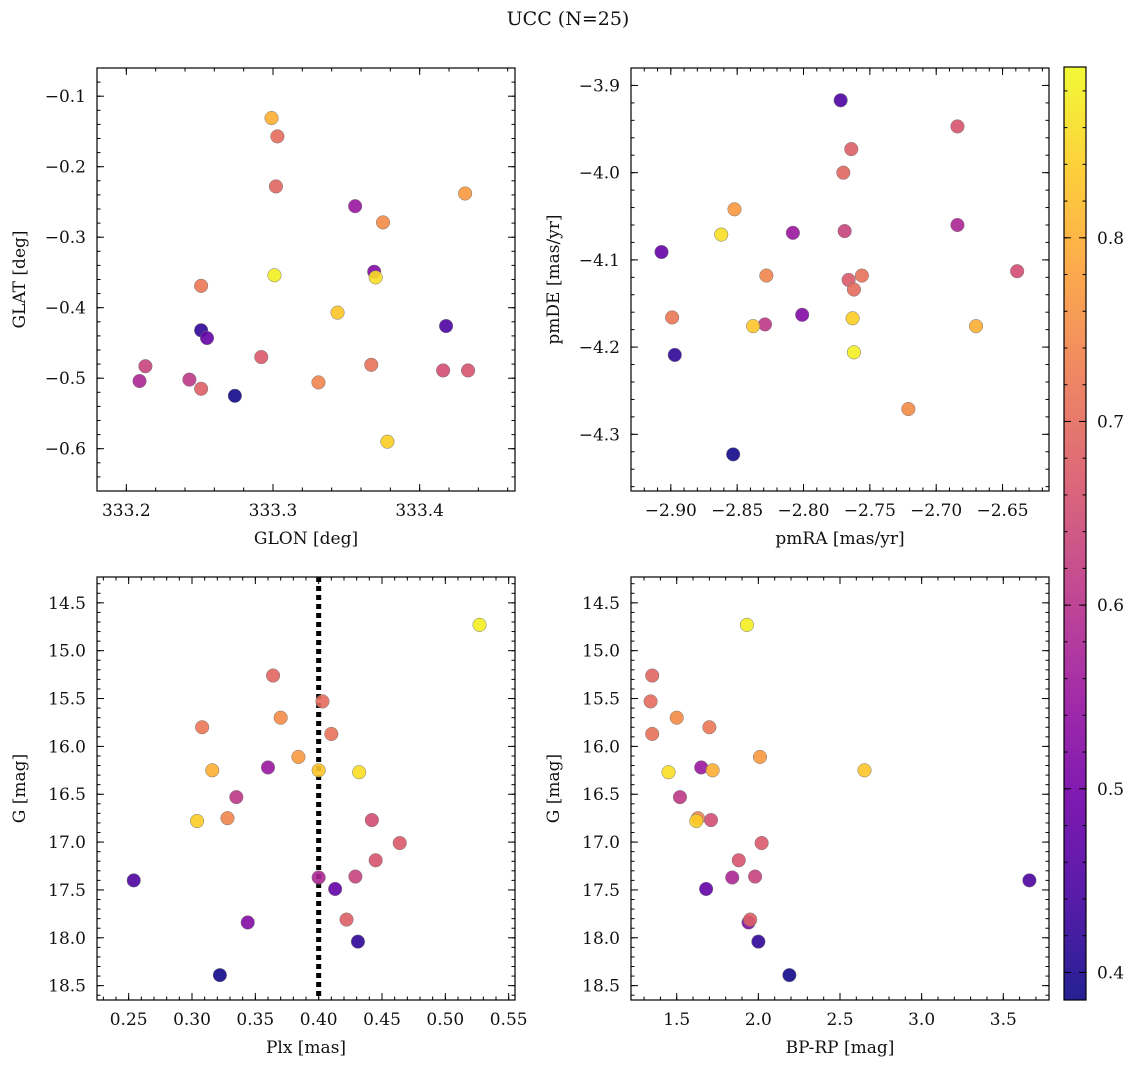  What do you see at coordinates (445, 1020) in the screenshot?
I see `x-tick-label: 0.50` at bounding box center [445, 1020].